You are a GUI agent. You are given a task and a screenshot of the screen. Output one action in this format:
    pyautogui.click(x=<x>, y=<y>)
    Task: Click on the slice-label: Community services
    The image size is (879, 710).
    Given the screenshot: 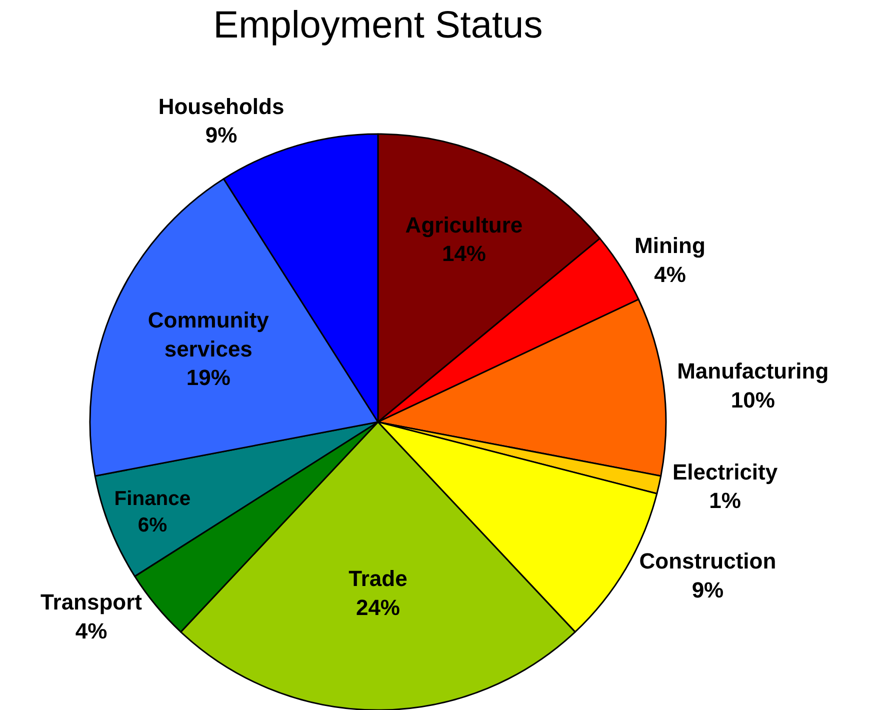 What is the action you would take?
    pyautogui.click(x=209, y=335)
    